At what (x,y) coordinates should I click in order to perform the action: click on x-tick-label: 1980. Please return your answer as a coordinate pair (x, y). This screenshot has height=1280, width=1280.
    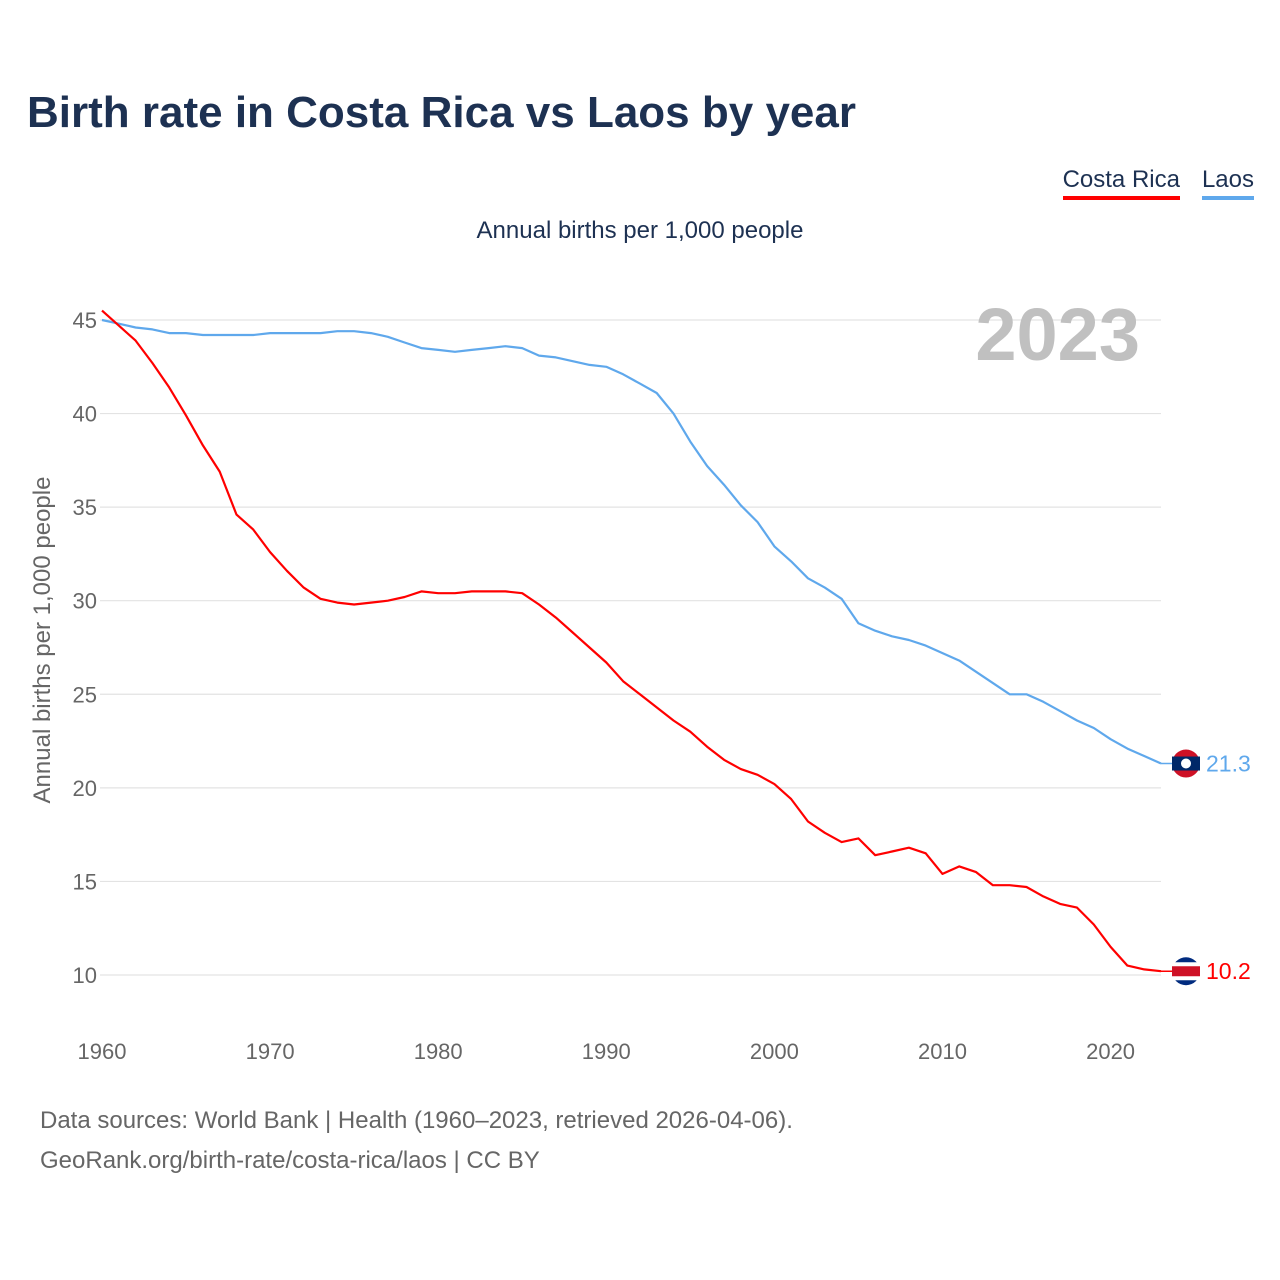
    Looking at the image, I should click on (438, 1051).